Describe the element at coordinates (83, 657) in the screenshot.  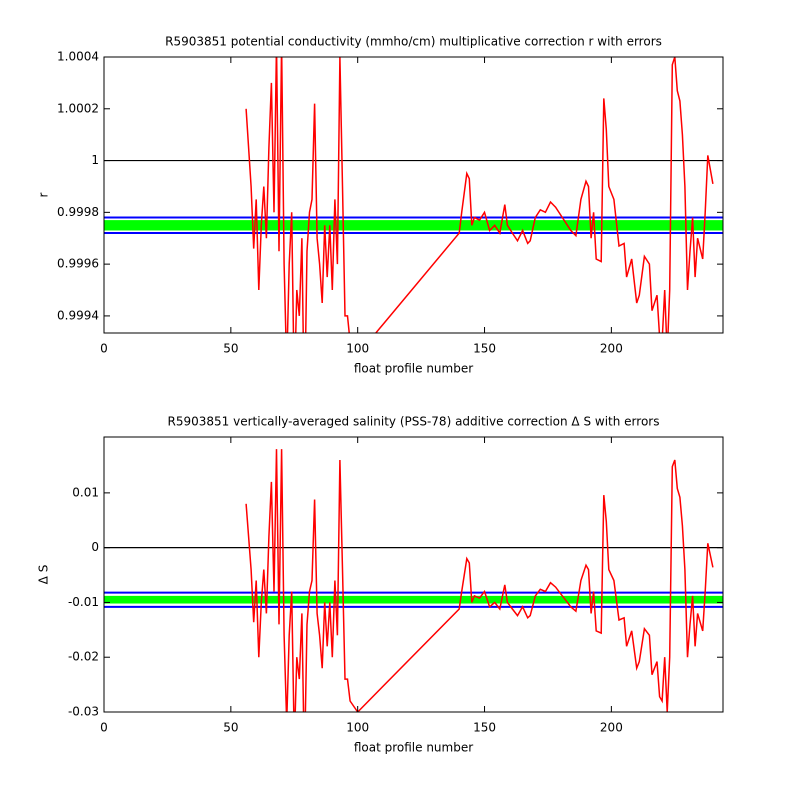
I see `y-tick-label: -0.02` at that location.